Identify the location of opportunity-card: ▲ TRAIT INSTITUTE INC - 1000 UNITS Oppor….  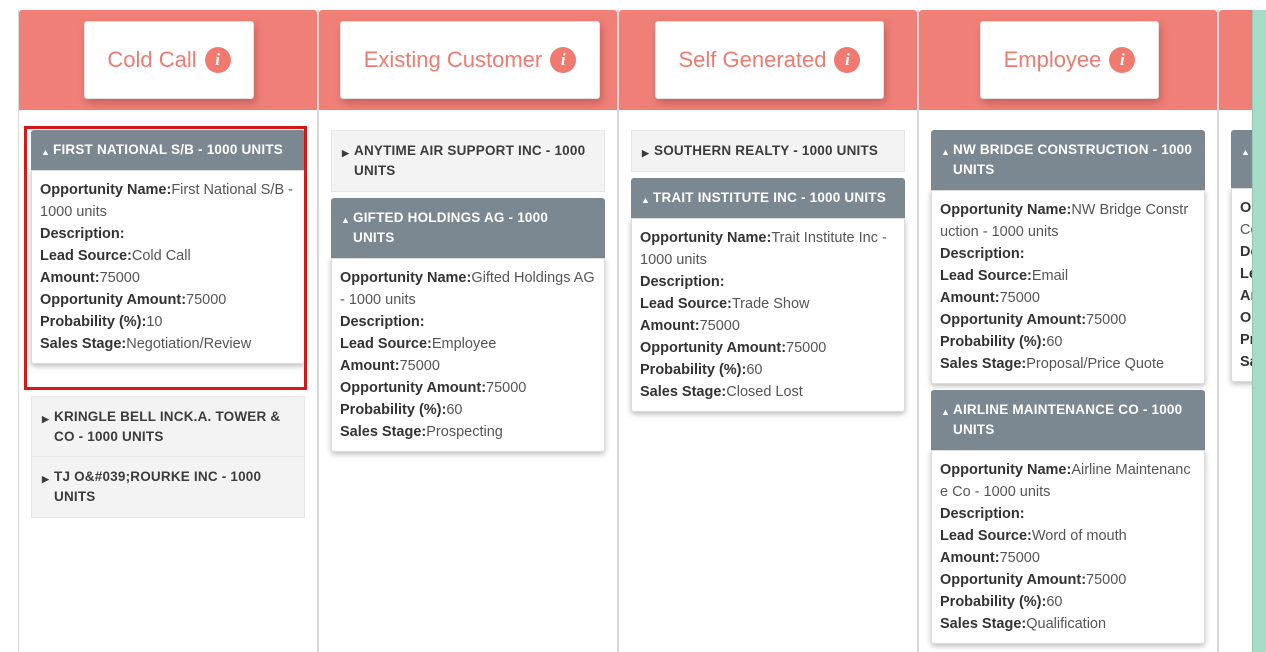
(768, 295).